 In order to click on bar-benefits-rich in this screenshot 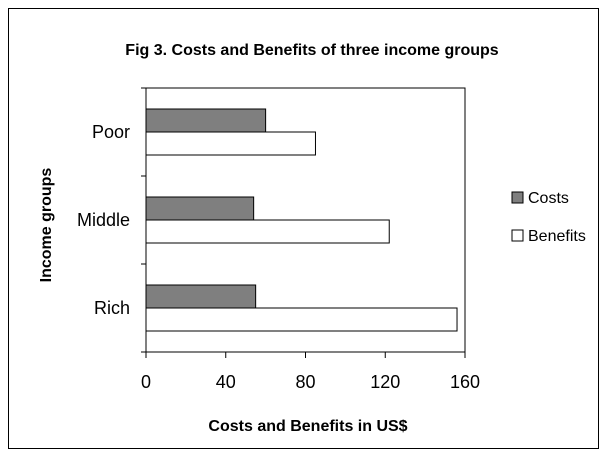, I will do `click(301, 319)`.